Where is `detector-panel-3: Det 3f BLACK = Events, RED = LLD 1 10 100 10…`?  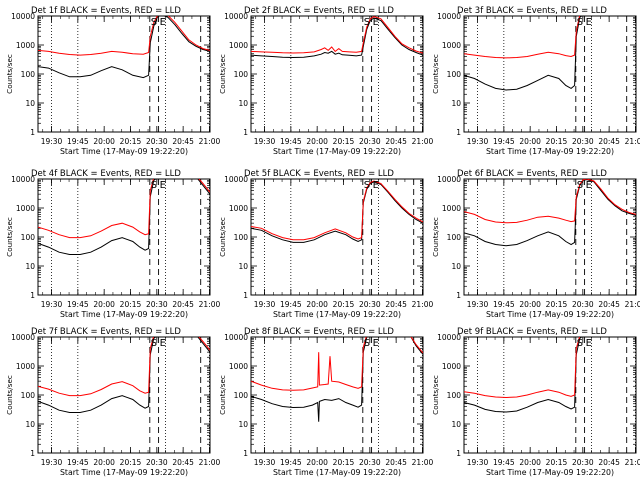
detector-panel-3: Det 3f BLACK = Events, RED = LLD 1 10 100 10… is located at coordinates (535, 81).